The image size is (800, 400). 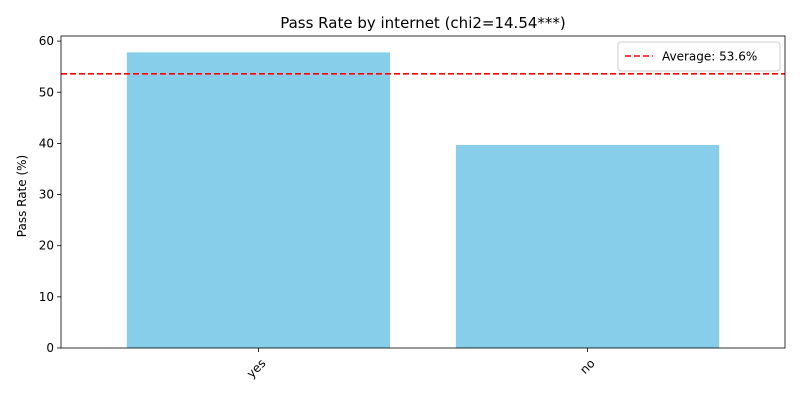 What do you see at coordinates (46, 195) in the screenshot?
I see `y-tick-label-30: 30` at bounding box center [46, 195].